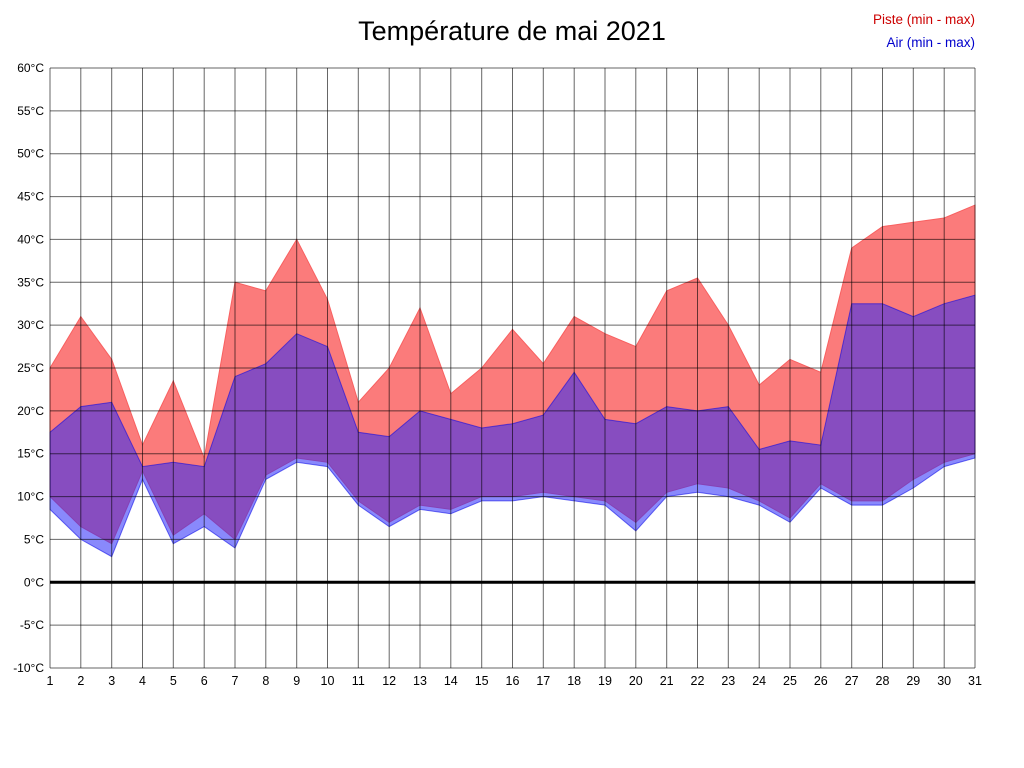  Describe the element at coordinates (34, 539) in the screenshot. I see `y-tick-label: 5°C` at that location.